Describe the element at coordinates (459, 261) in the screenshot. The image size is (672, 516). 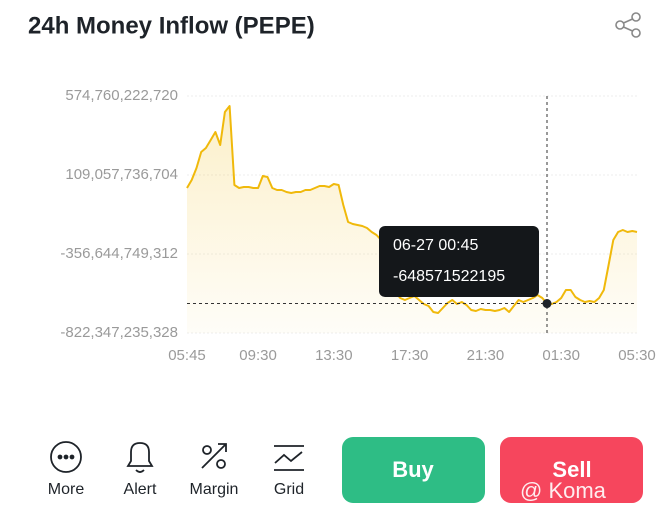
I see `tooltip-box` at that location.